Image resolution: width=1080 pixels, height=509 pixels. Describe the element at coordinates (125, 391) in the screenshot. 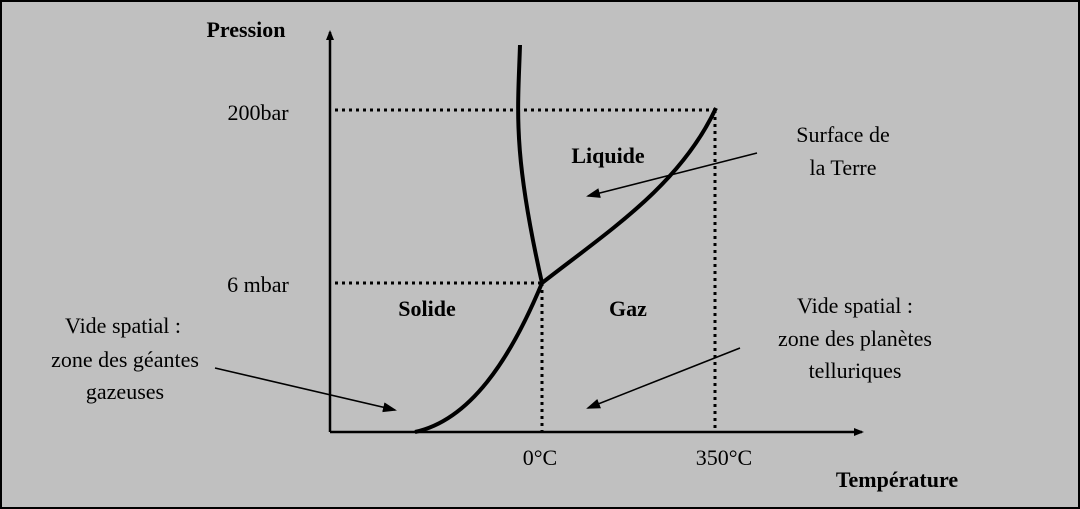

I see `annotation: gazeuses` at that location.